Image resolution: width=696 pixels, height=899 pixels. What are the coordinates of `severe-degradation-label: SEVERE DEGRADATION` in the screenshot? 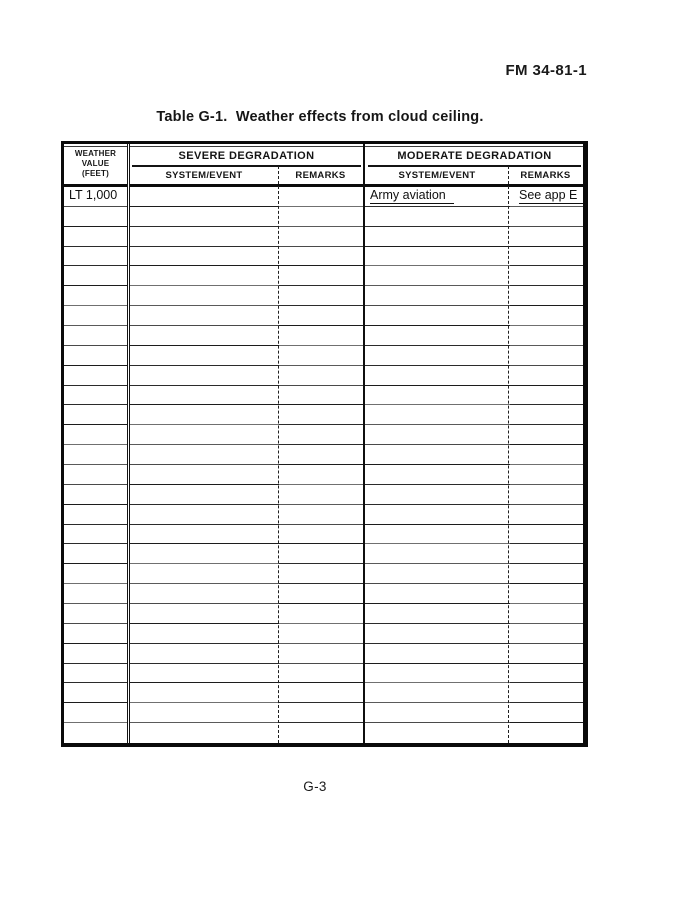 It's located at (246, 155).